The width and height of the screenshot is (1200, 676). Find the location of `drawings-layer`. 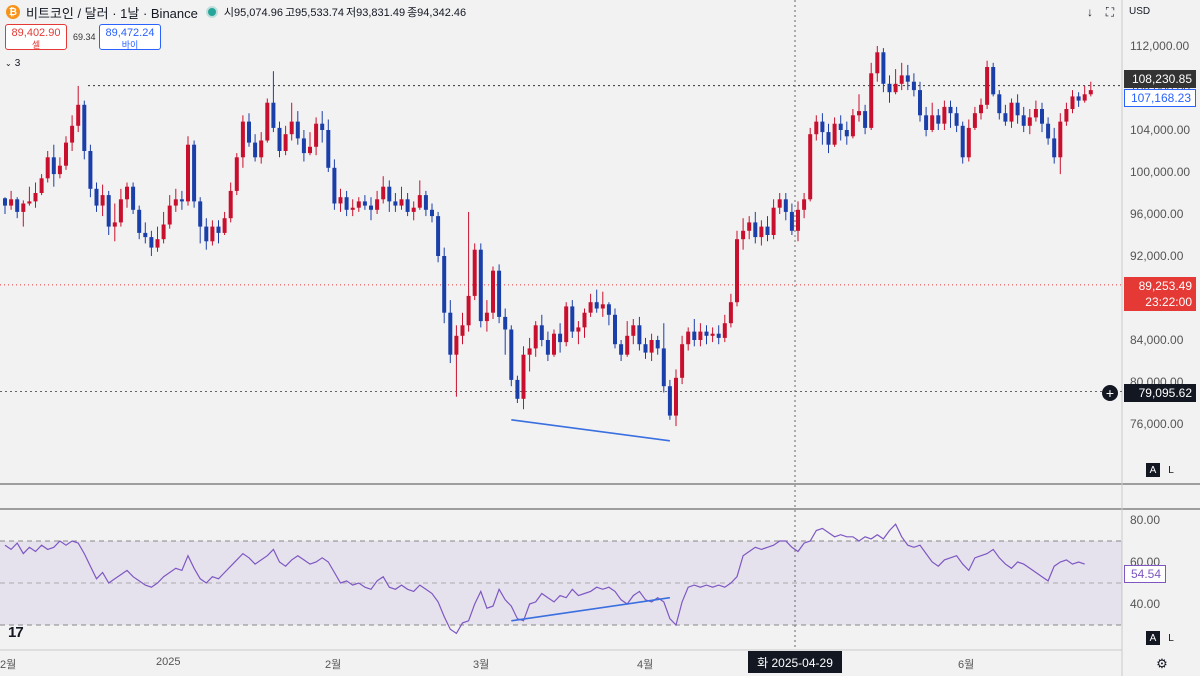

drawings-layer is located at coordinates (591, 520).